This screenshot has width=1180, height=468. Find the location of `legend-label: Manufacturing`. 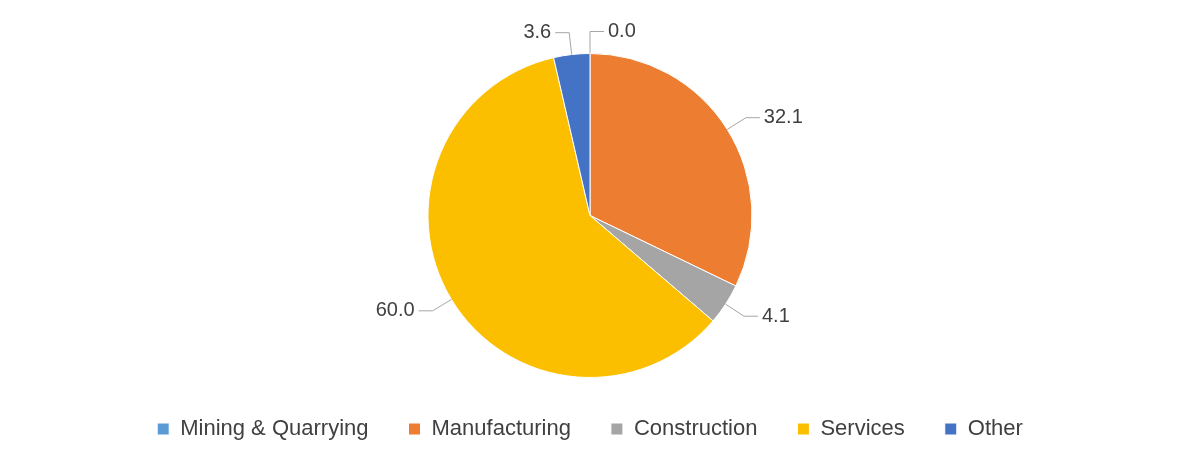

legend-label: Manufacturing is located at coordinates (501, 428).